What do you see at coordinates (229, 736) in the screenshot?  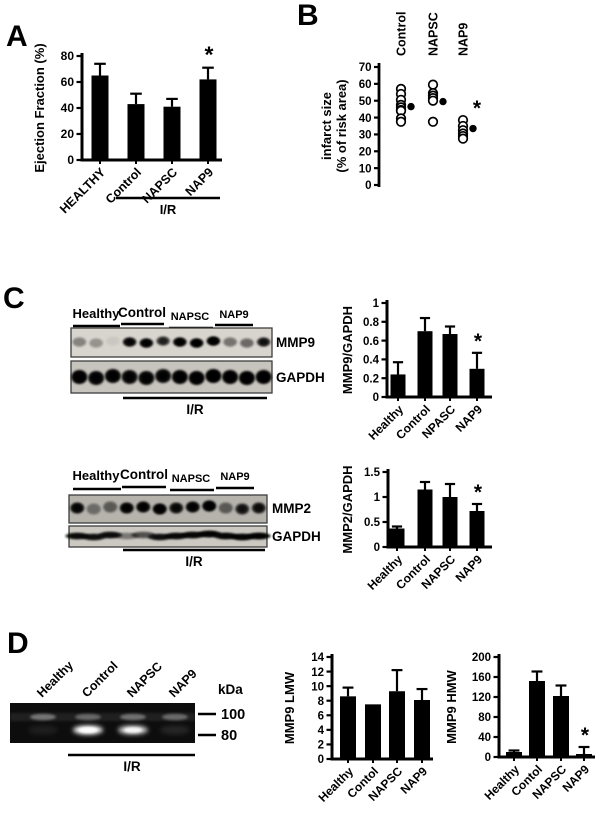 I see `marker-label-80: 80` at bounding box center [229, 736].